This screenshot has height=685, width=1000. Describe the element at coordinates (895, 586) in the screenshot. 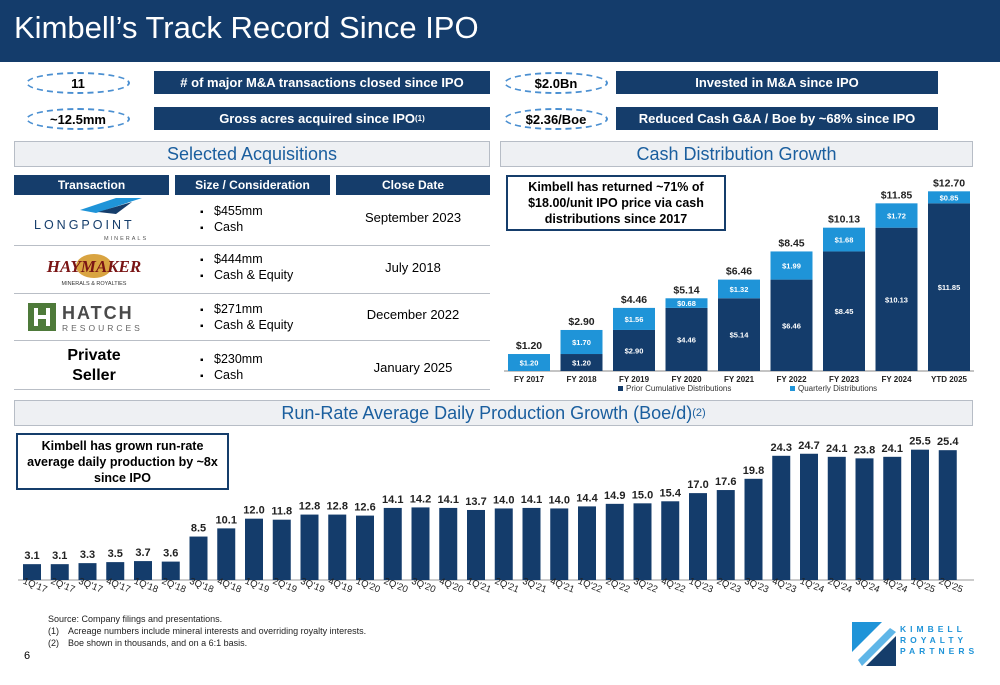

I see `quarter-tick-label: 4Q'24` at that location.